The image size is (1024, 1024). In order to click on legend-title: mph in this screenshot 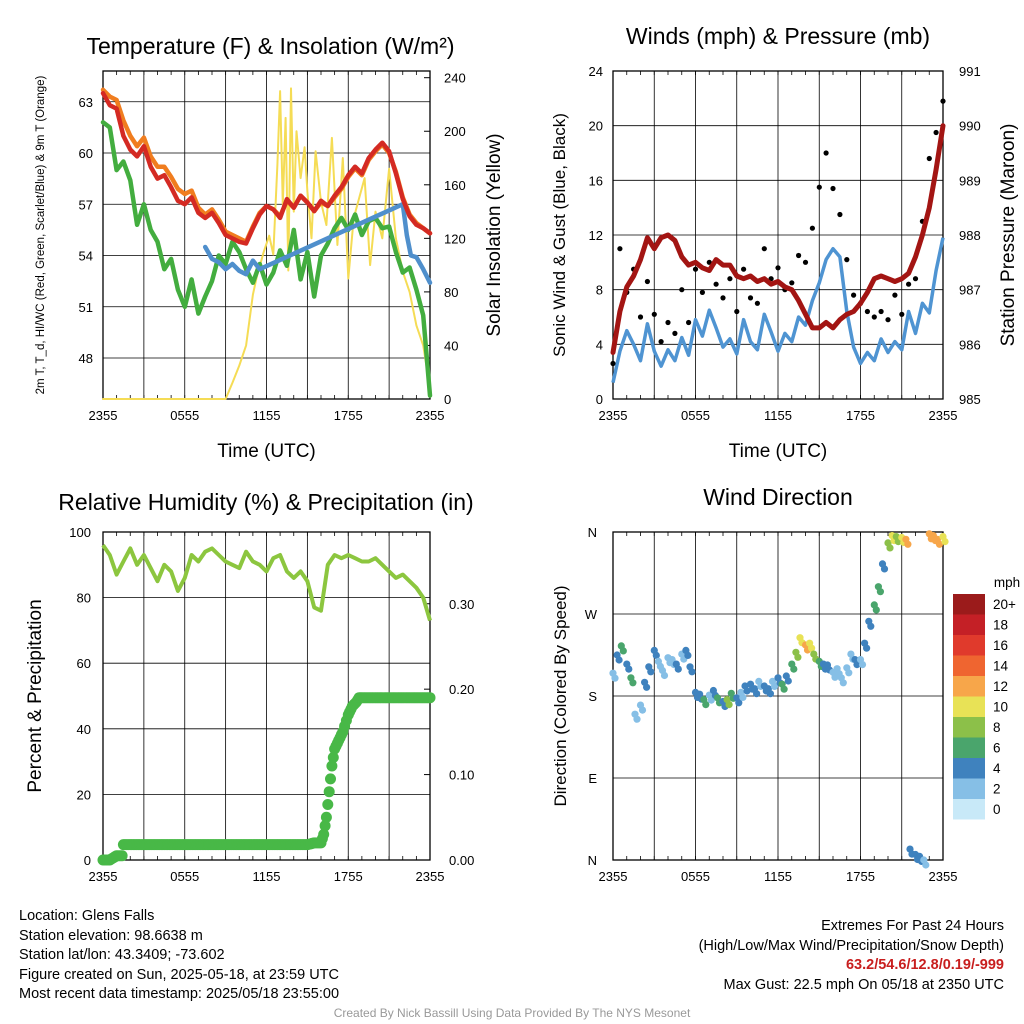, I will do `click(1007, 582)`.